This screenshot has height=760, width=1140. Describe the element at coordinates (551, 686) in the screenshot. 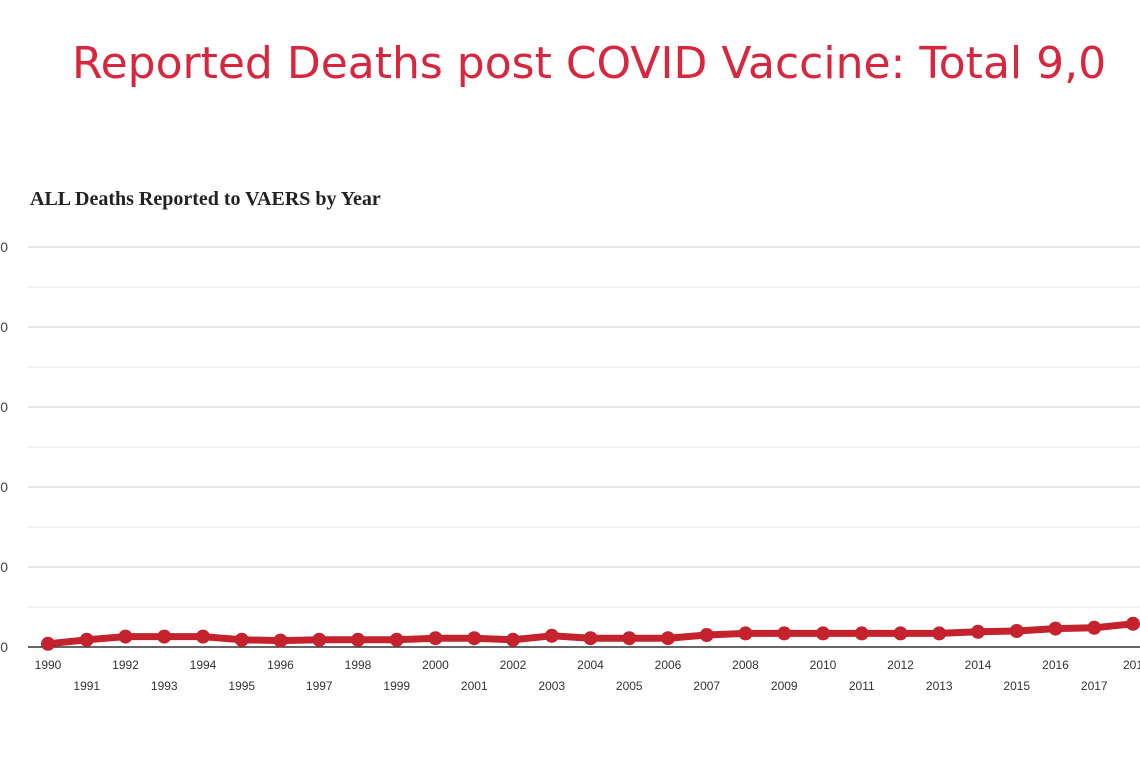

I see `x-tick-label: 2003` at that location.